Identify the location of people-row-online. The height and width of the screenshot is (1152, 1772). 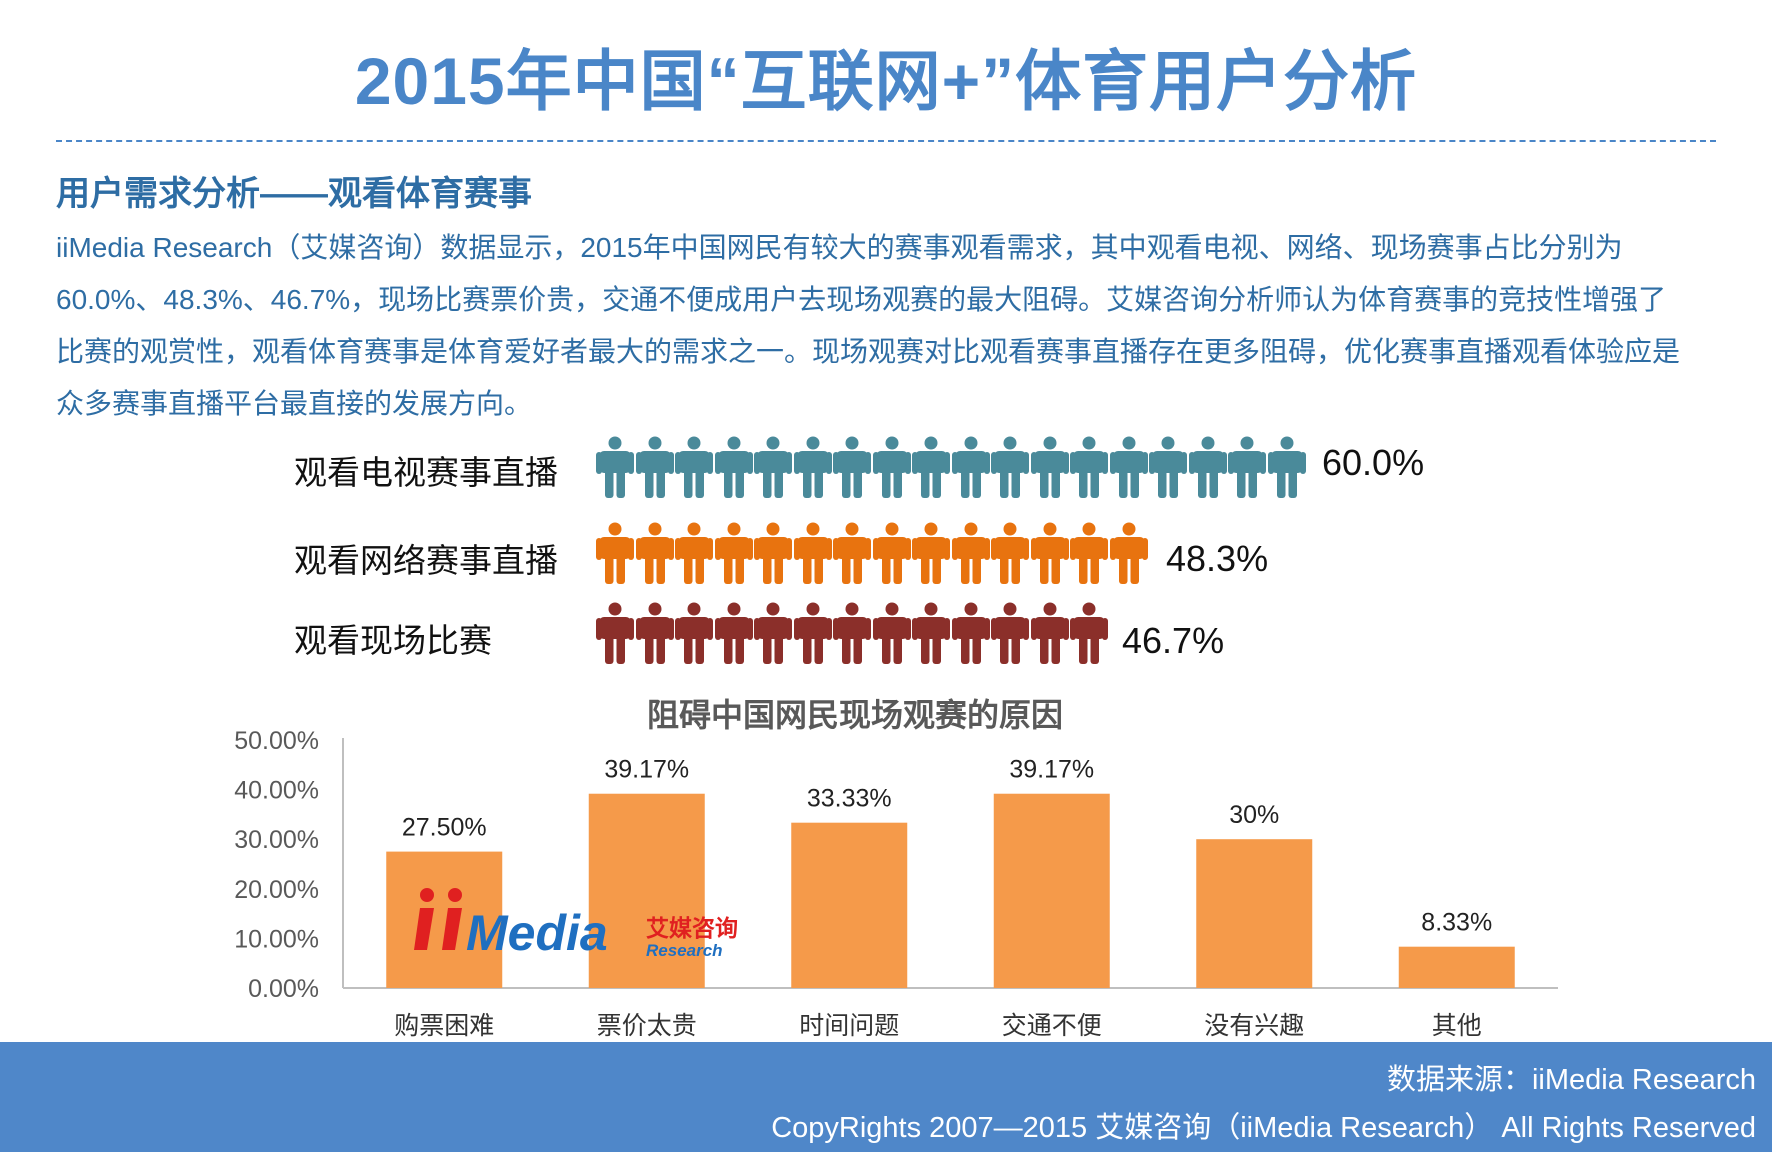
(872, 555).